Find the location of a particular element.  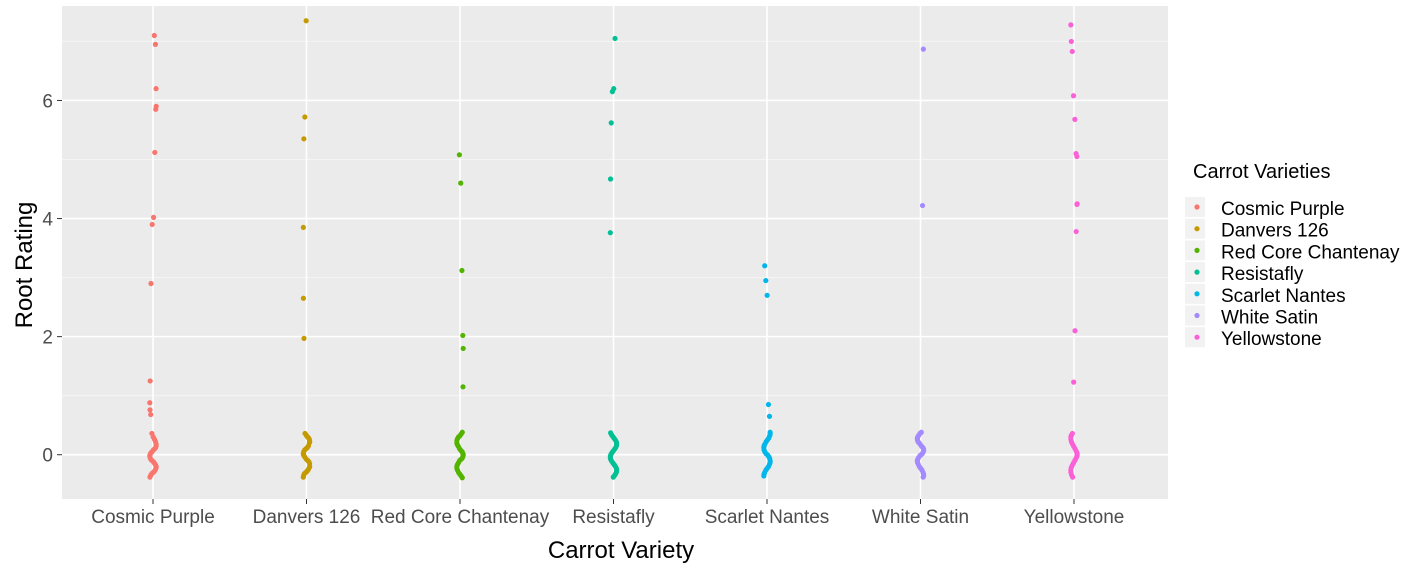

legend-label: Yellowstone is located at coordinates (1271, 339).